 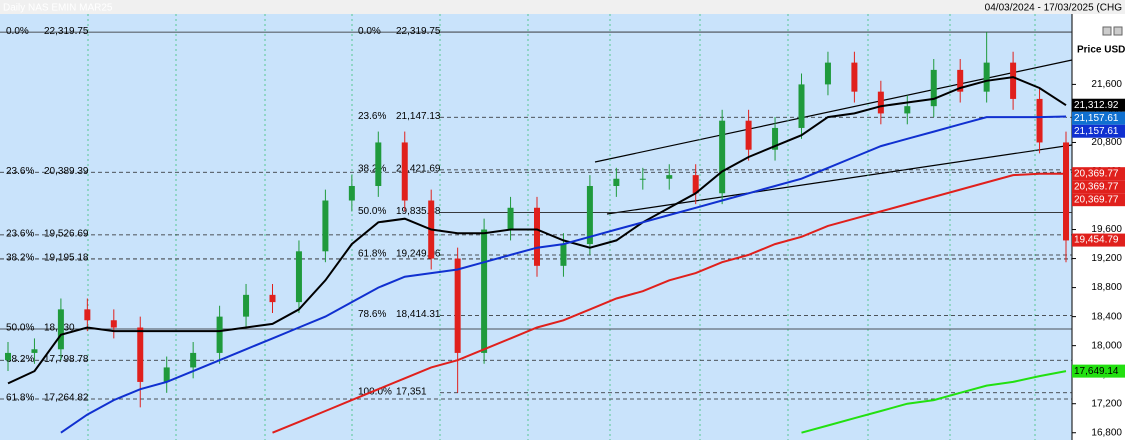 What do you see at coordinates (58, 8) in the screenshot?
I see `chart-title: Daily NAS EMIN MAR25` at bounding box center [58, 8].